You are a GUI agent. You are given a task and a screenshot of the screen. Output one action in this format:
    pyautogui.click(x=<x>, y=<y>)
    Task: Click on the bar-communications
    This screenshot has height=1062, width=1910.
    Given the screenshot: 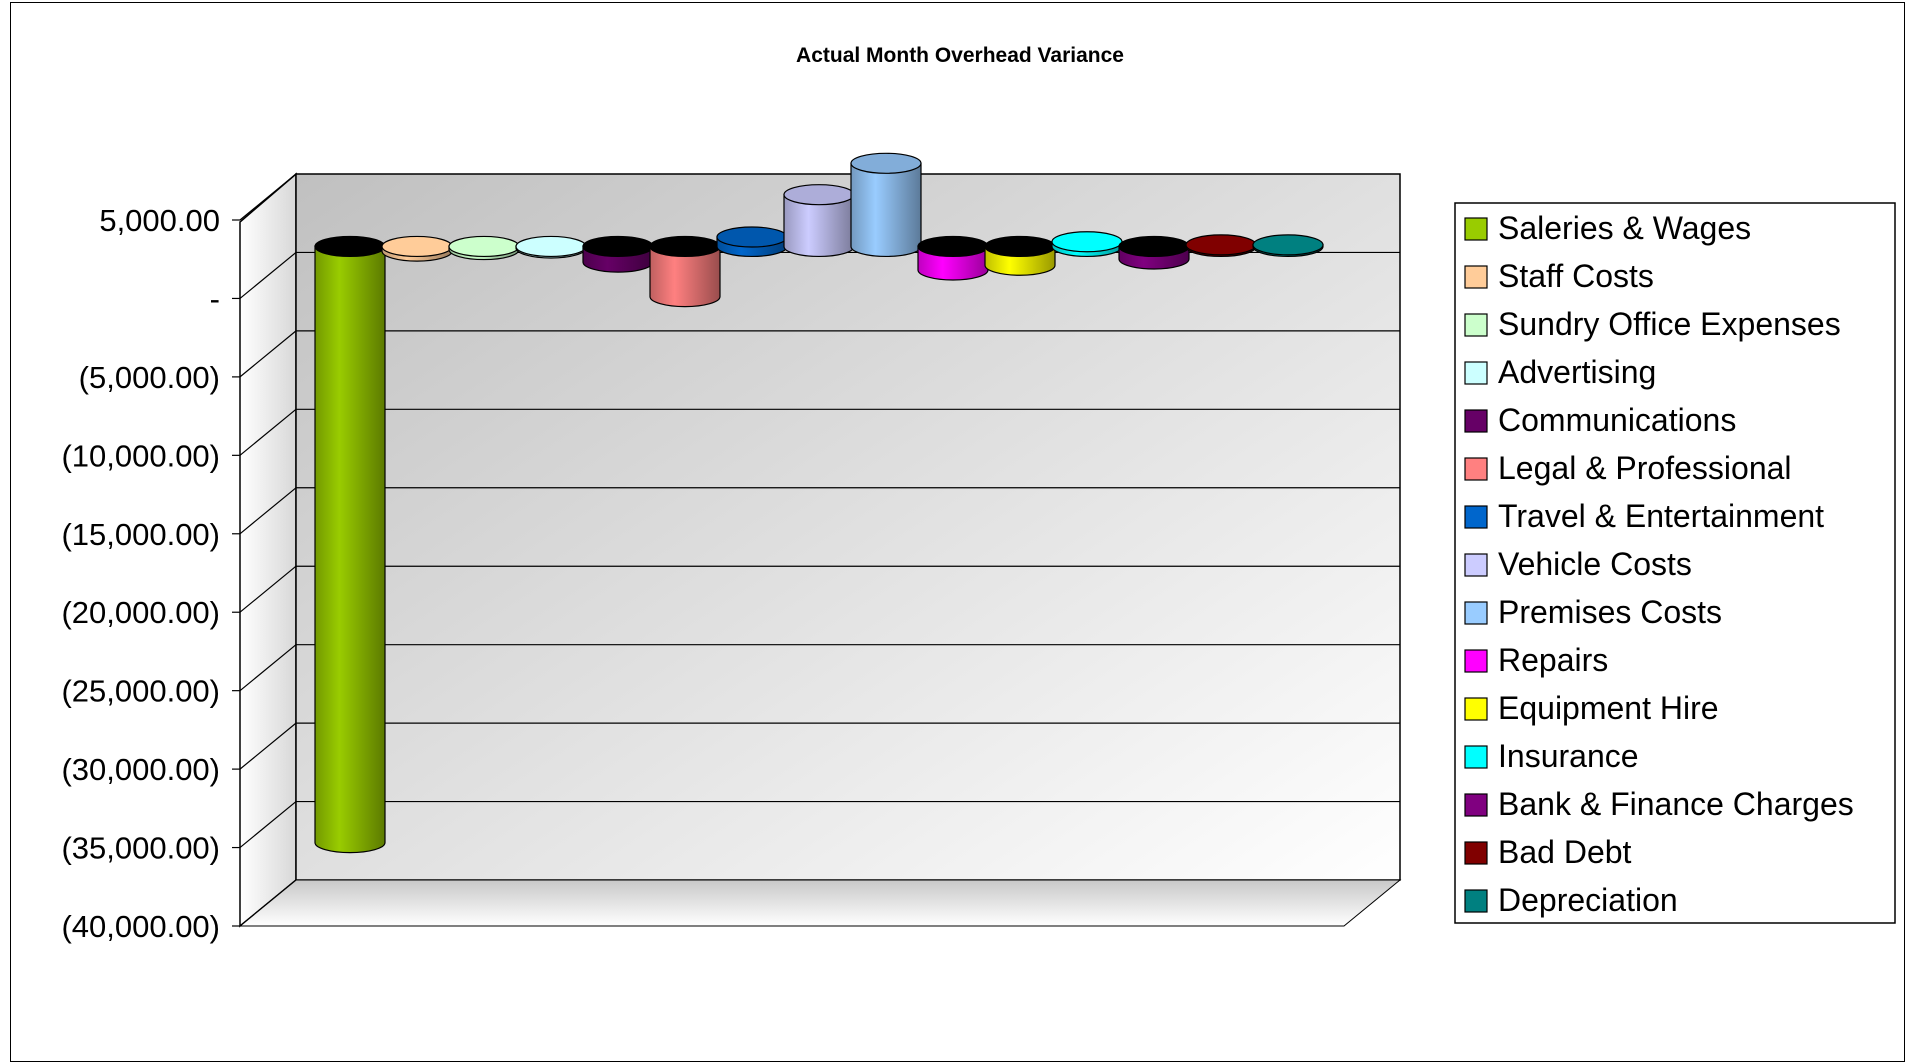 What is the action you would take?
    pyautogui.click(x=618, y=254)
    